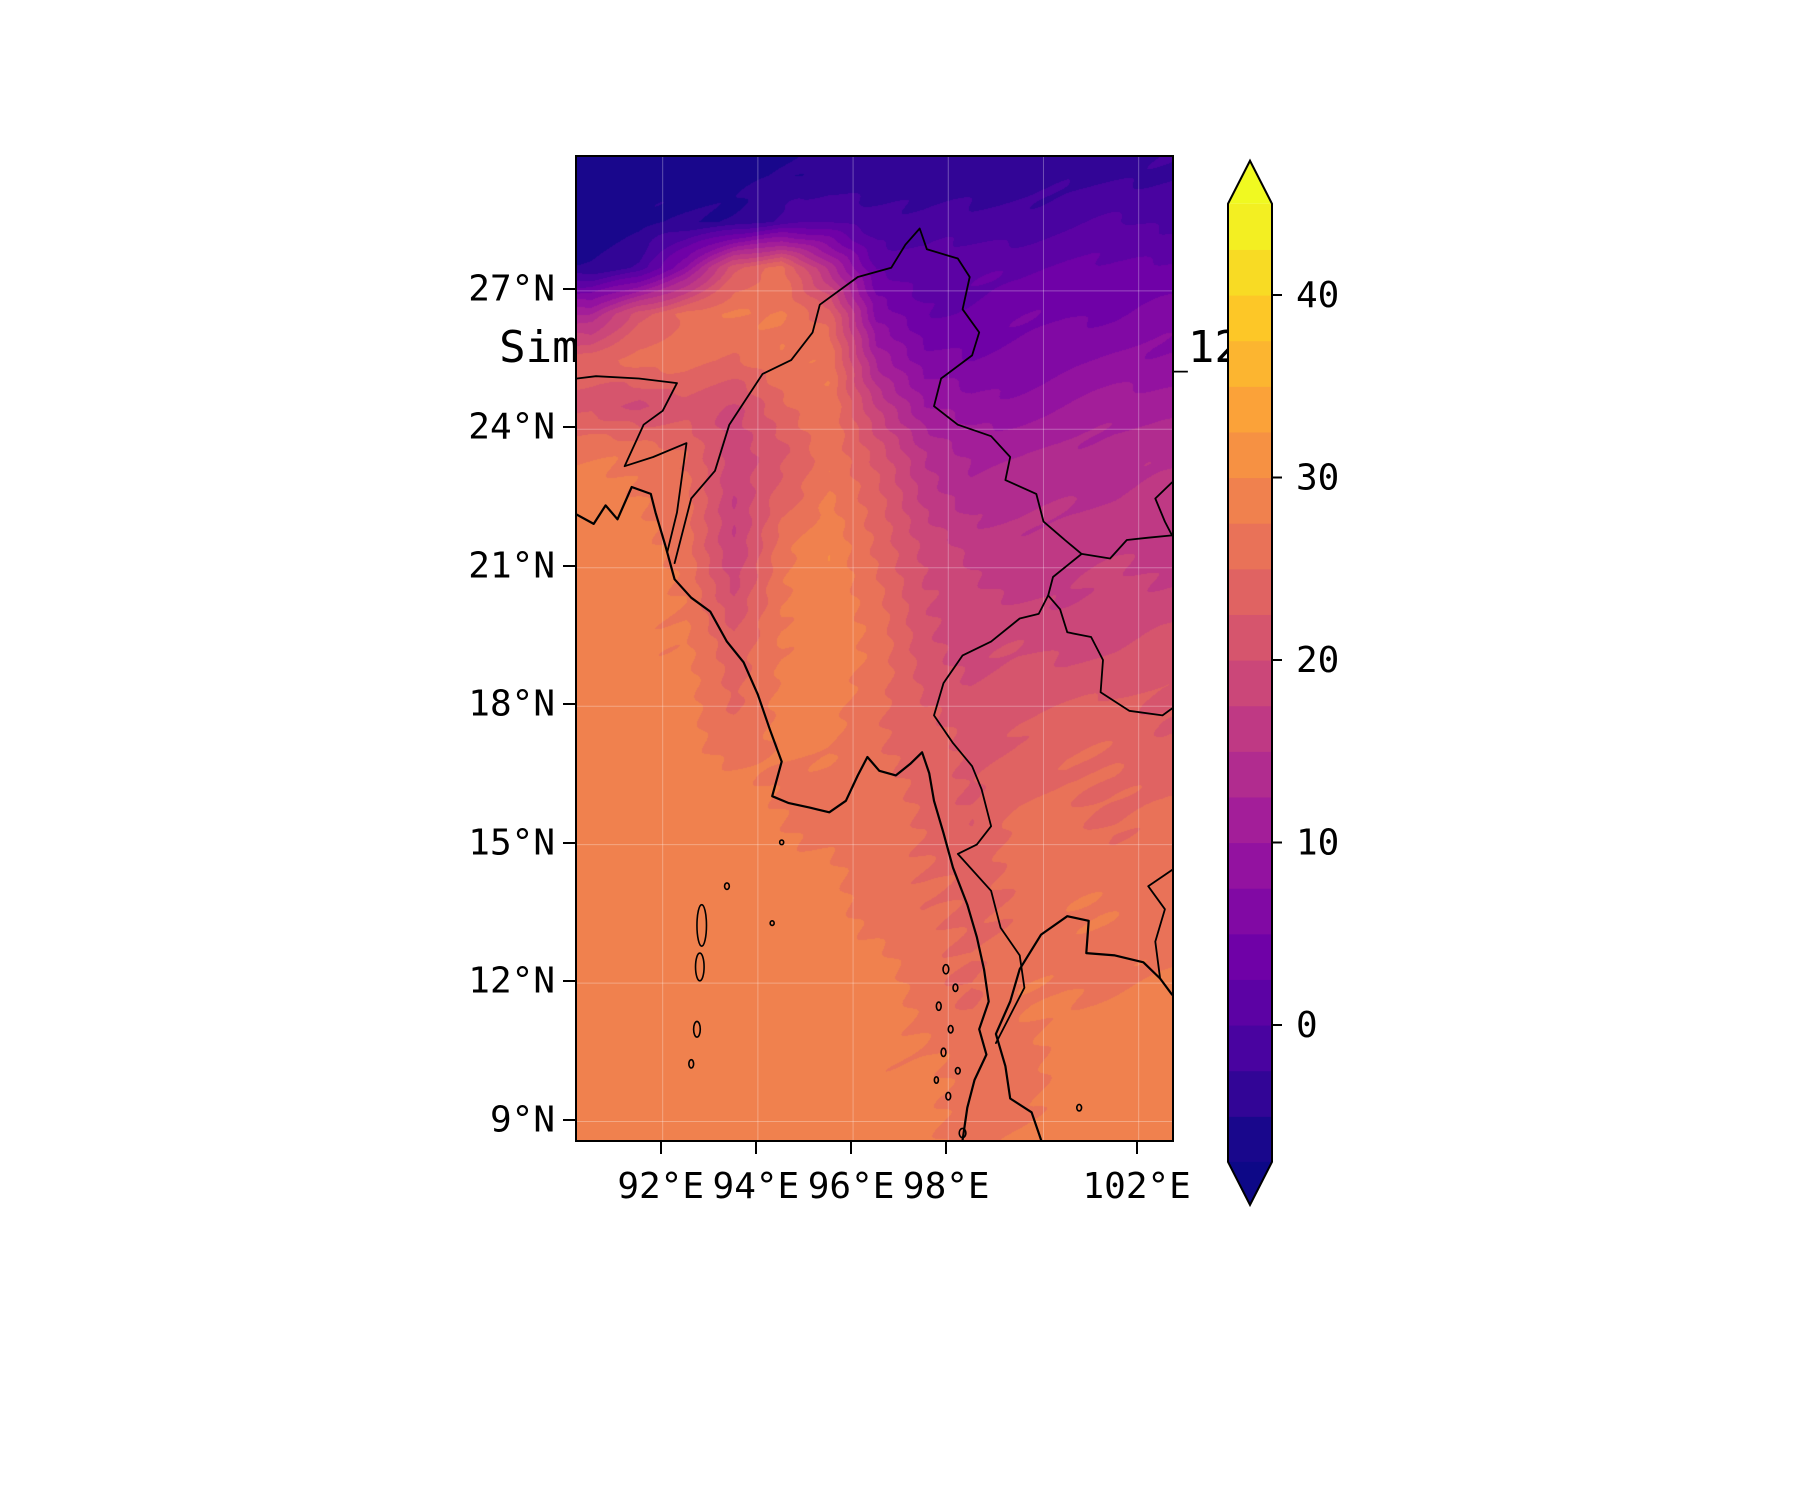 The width and height of the screenshot is (1800, 1500). Describe the element at coordinates (1283, 683) in the screenshot. I see `colorbar: 0 10 20 30 40` at that location.